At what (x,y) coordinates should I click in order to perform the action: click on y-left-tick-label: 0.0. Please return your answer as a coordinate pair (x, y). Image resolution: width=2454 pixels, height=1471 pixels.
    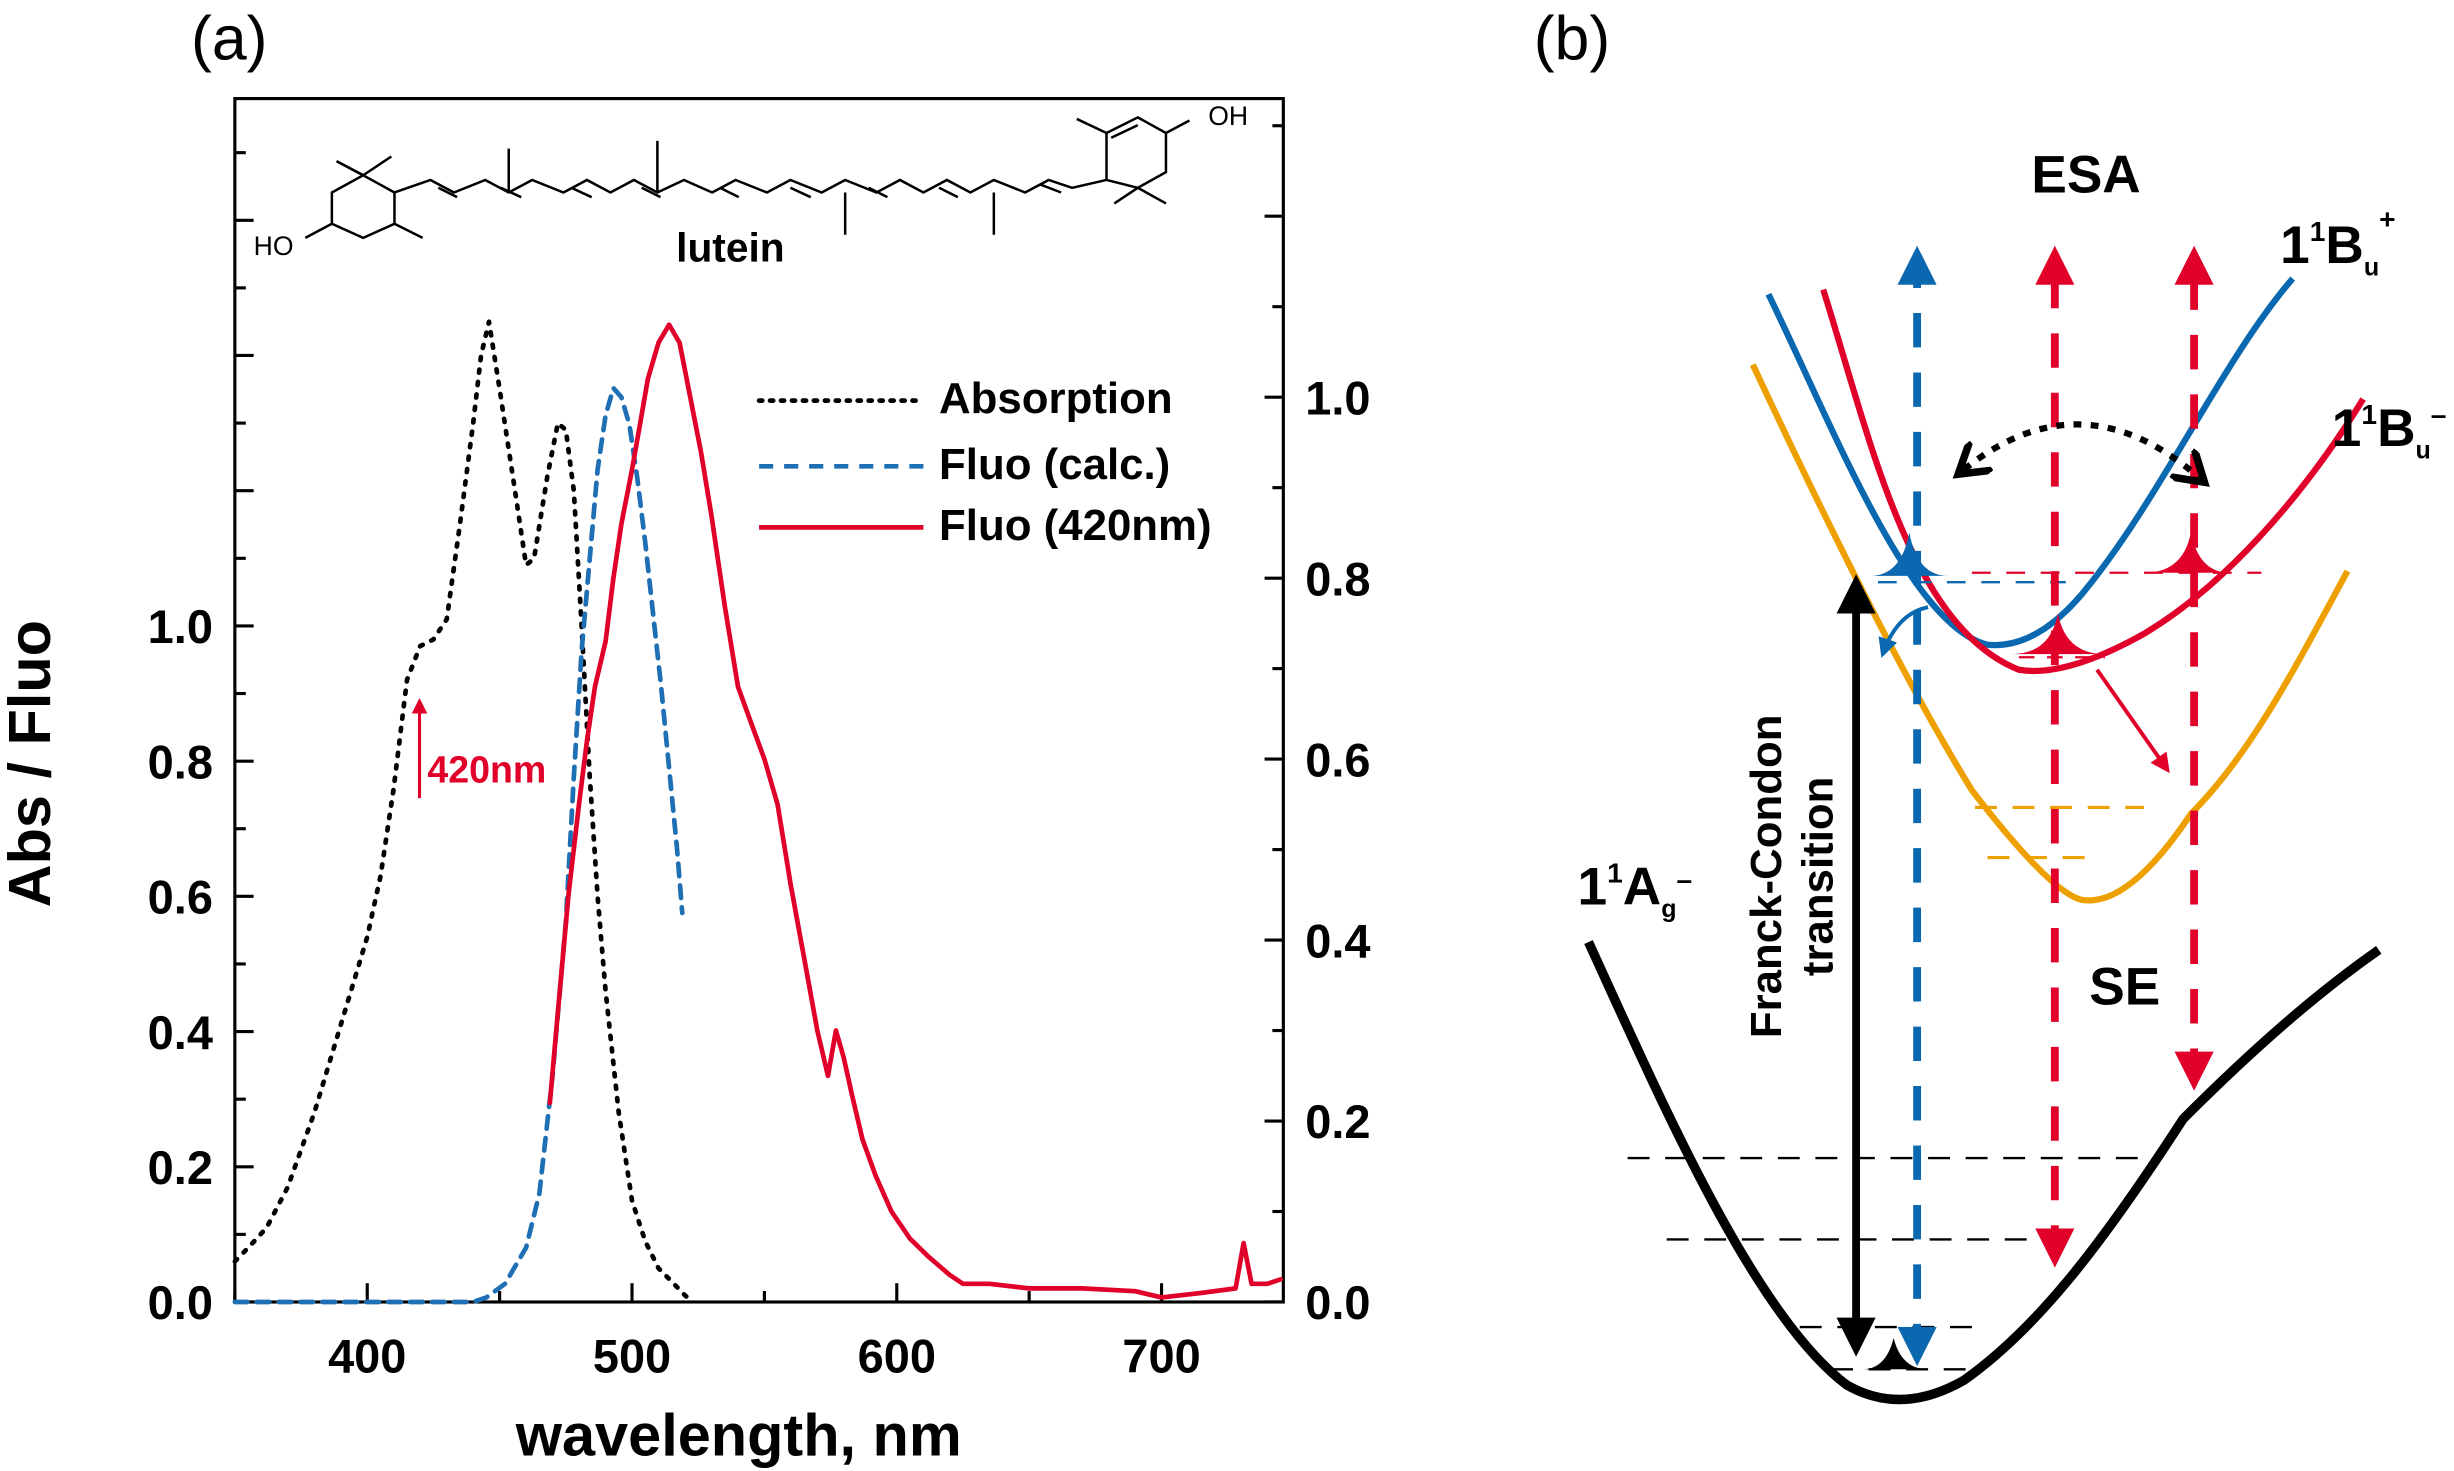
    Looking at the image, I should click on (180, 1303).